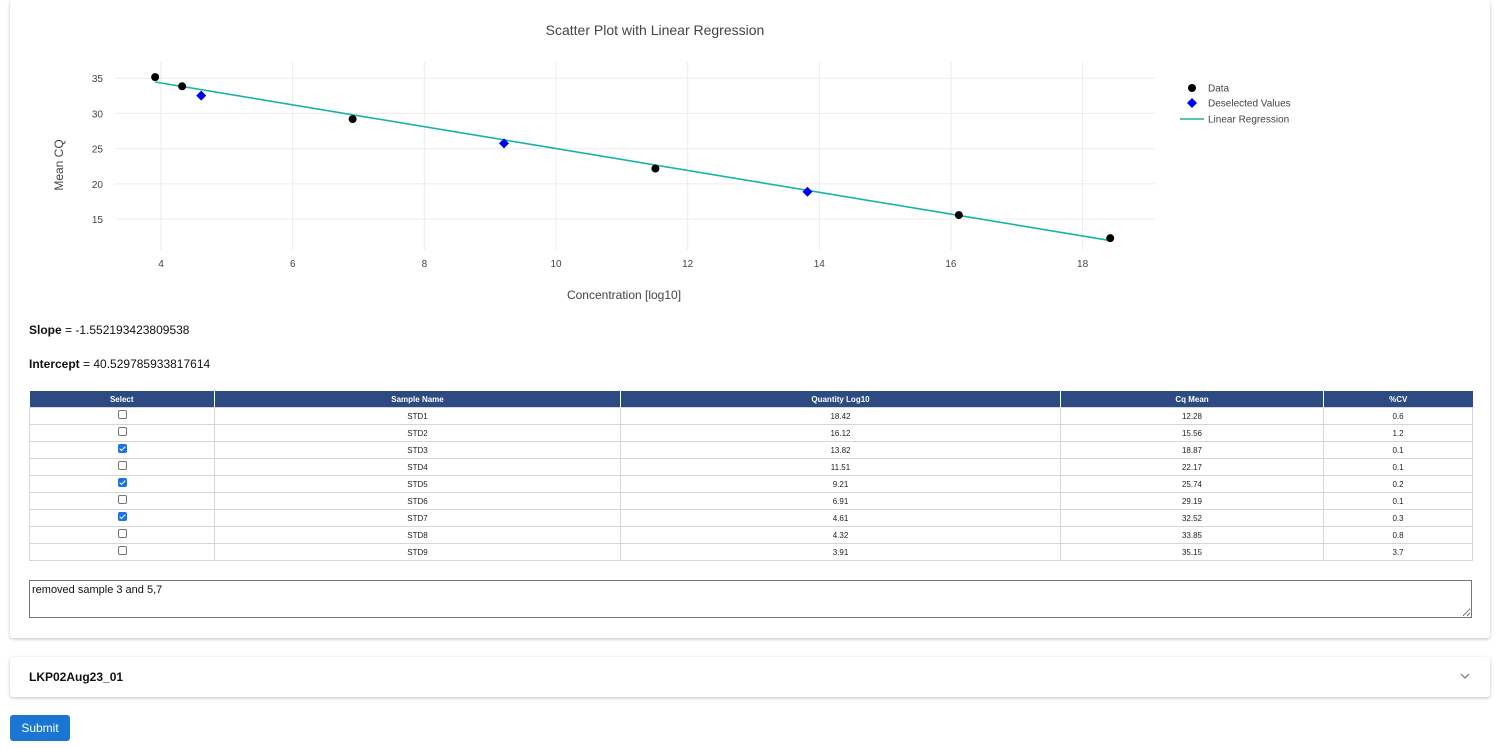  What do you see at coordinates (1398, 518) in the screenshot?
I see `cv-cell: 0.3` at bounding box center [1398, 518].